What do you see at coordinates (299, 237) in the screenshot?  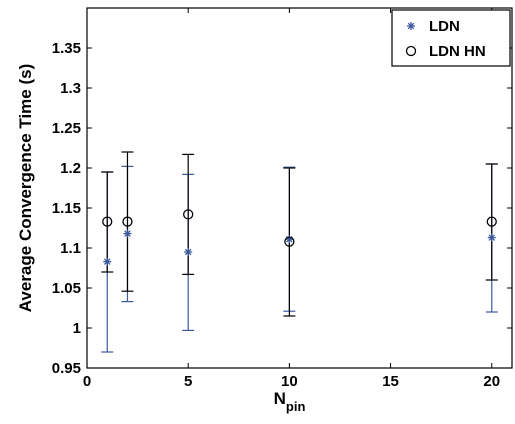 I see `markers` at bounding box center [299, 237].